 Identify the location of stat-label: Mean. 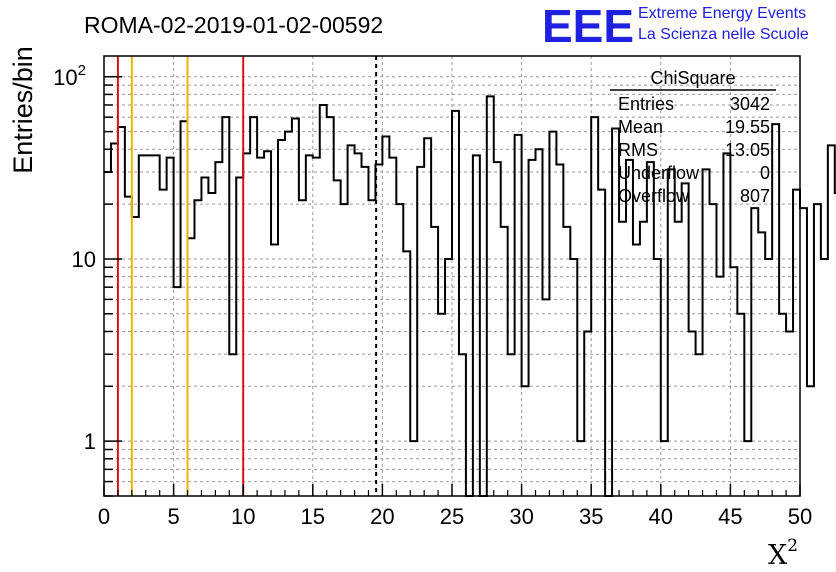
(640, 127).